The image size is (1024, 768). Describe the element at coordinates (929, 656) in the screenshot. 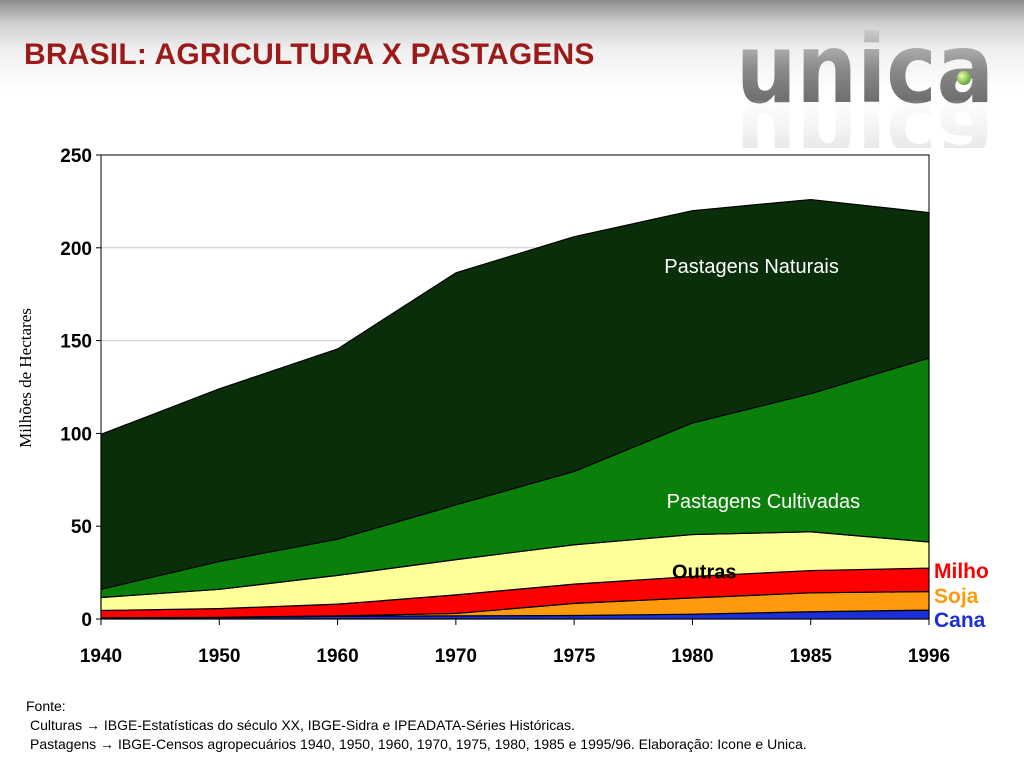

I see `x-tick-label: 1996` at that location.